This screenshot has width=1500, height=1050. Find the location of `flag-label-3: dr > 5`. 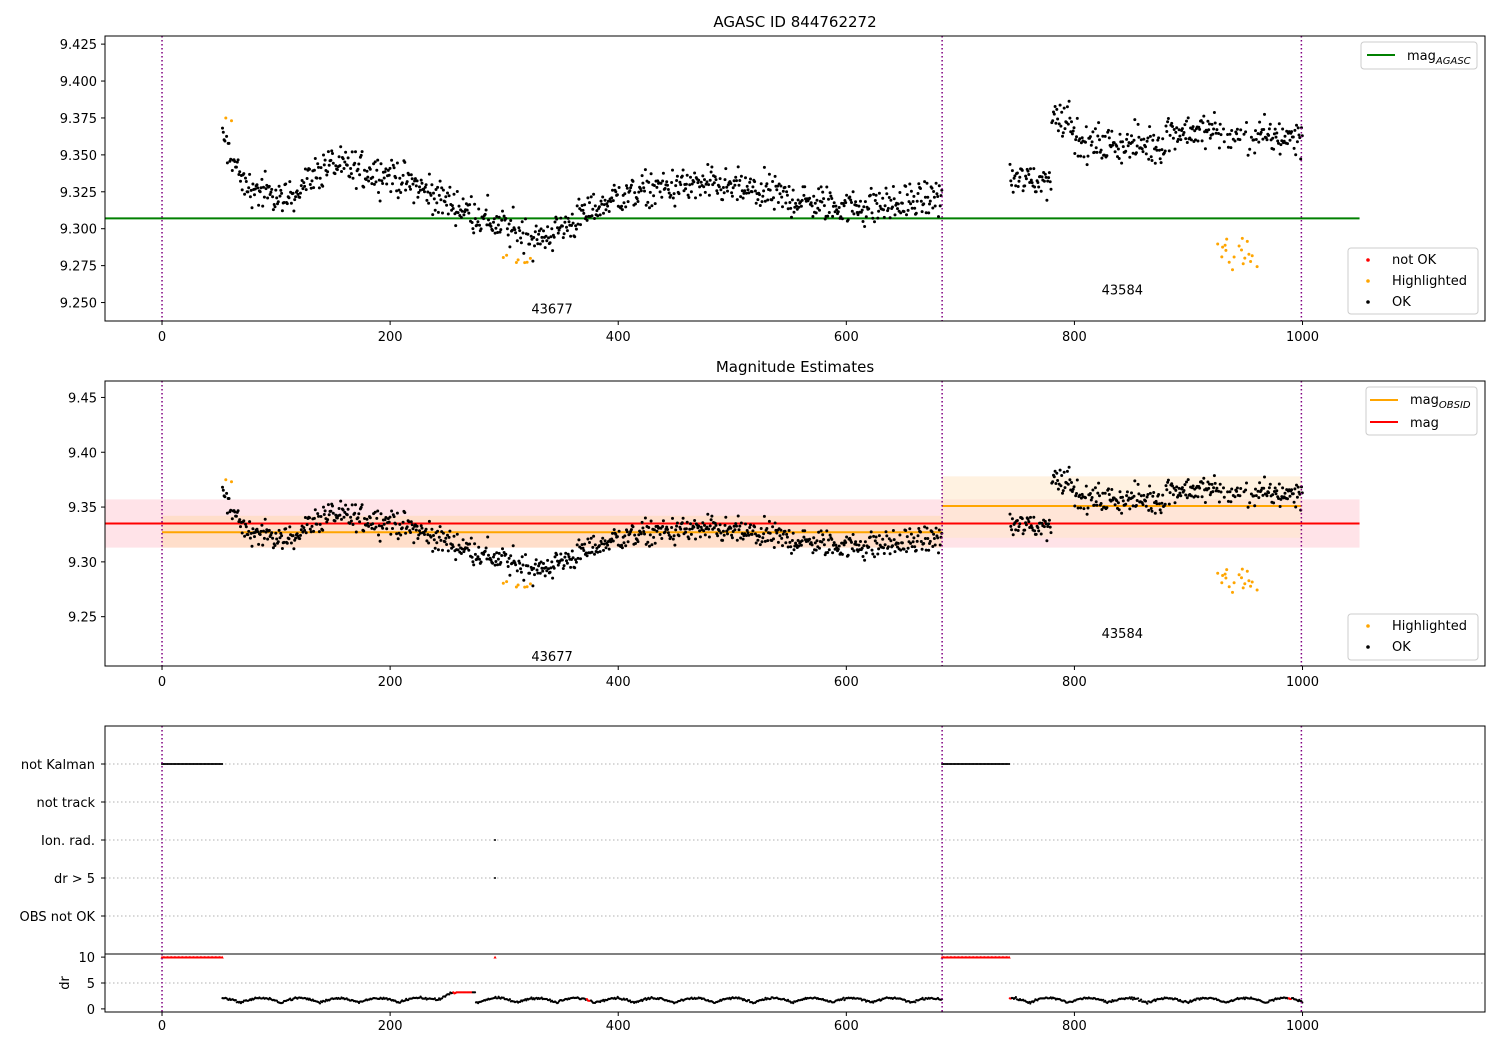

flag-label-3: dr > 5 is located at coordinates (74, 879).